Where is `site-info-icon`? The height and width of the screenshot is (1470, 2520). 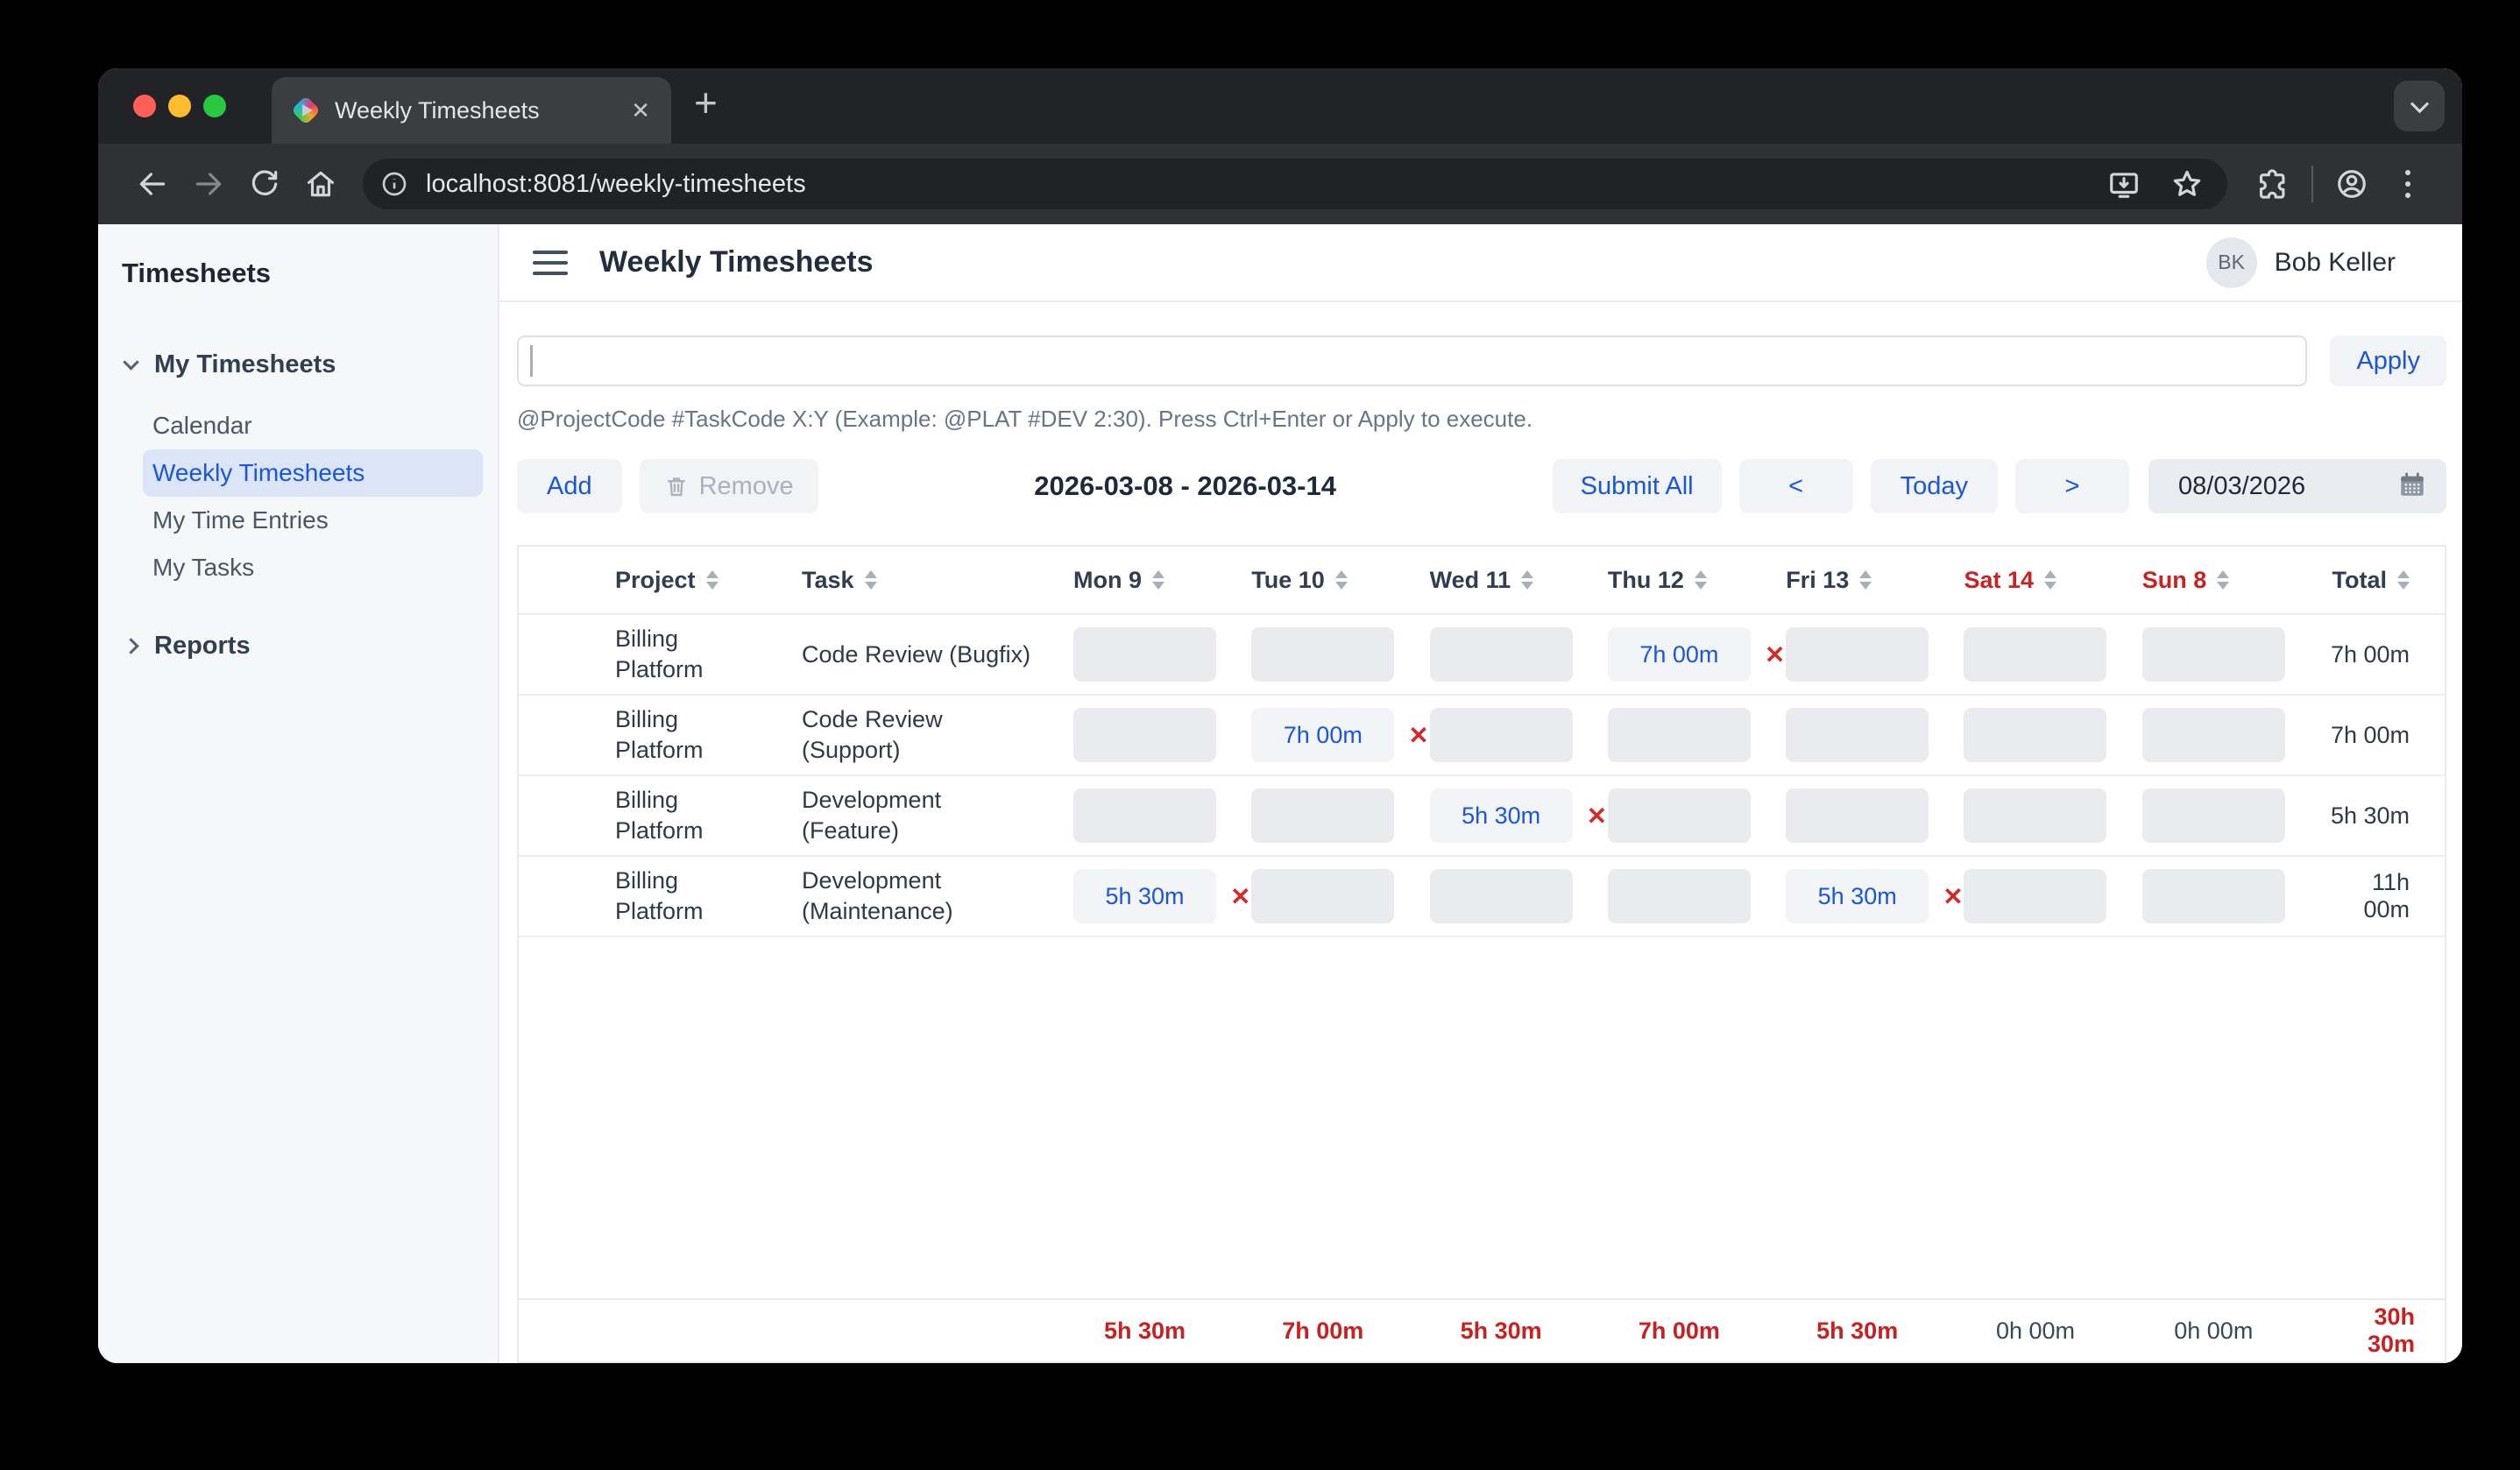 site-info-icon is located at coordinates (394, 184).